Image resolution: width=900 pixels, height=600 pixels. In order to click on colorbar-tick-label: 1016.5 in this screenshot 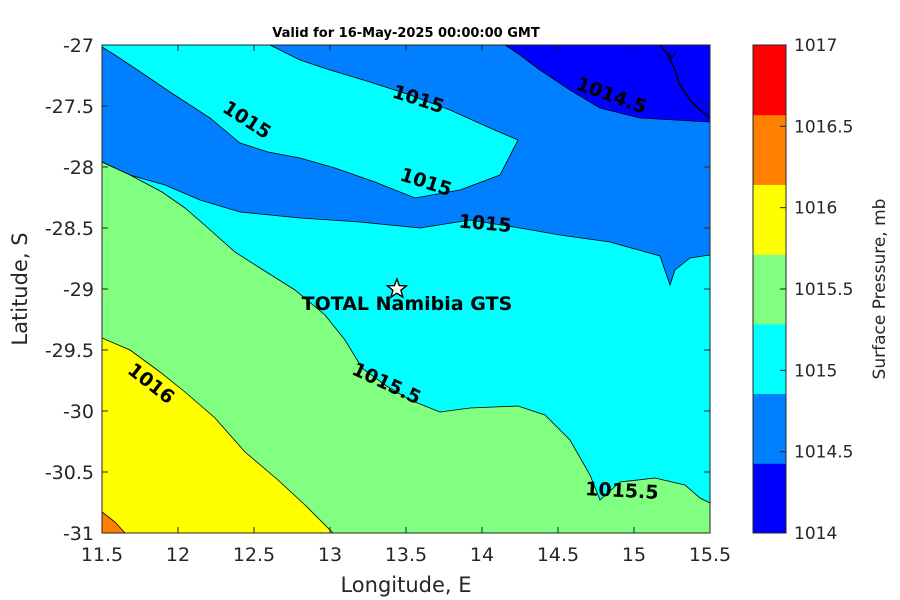, I will do `click(823, 127)`.